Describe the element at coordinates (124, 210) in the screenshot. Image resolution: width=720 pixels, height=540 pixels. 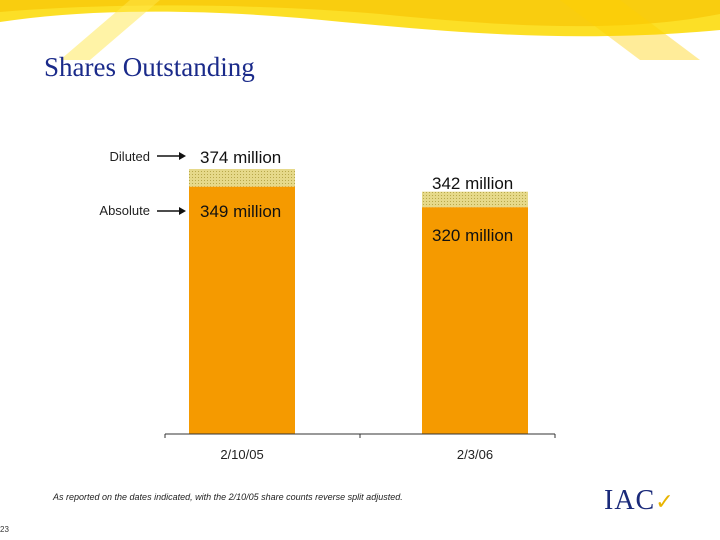
I see `legend-absolute-label: Absolute` at that location.